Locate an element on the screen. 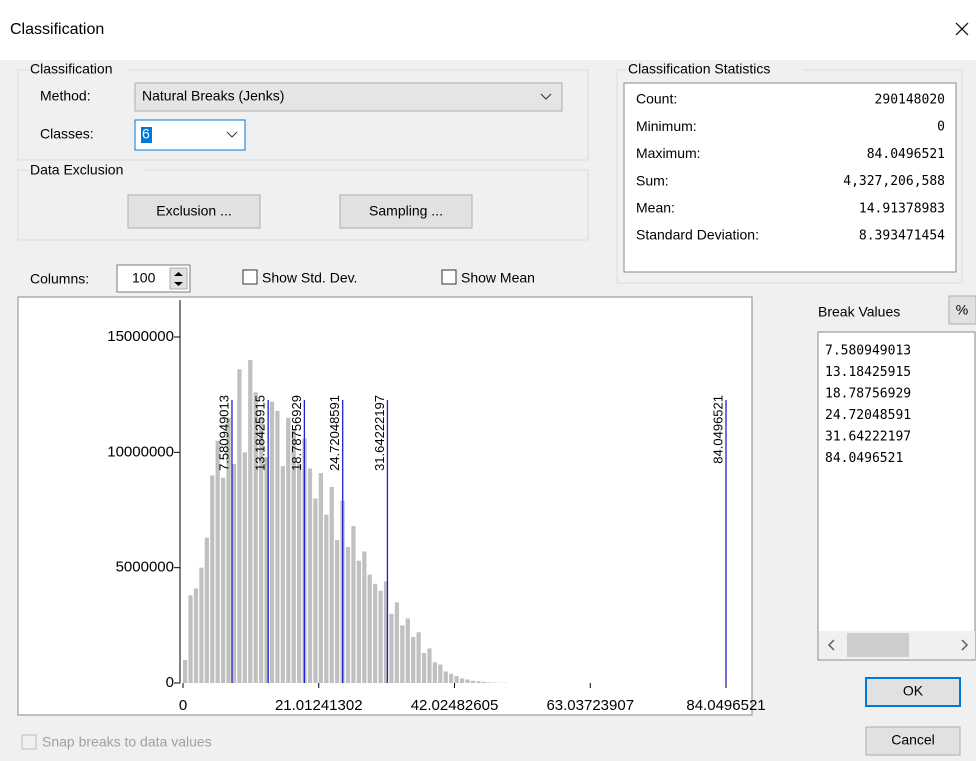 Image resolution: width=976 pixels, height=761 pixels. method-dropdown is located at coordinates (348, 97).